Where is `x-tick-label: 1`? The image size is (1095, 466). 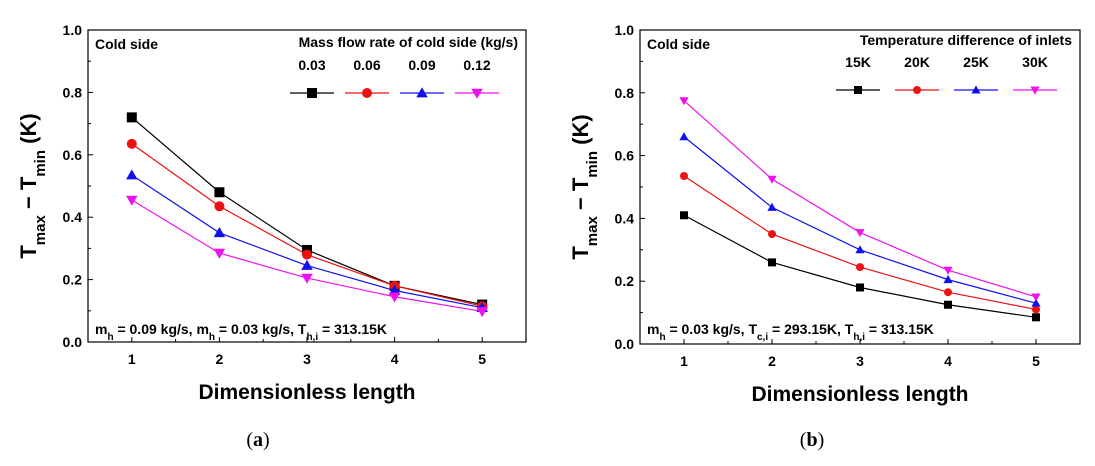 x-tick-label: 1 is located at coordinates (684, 361).